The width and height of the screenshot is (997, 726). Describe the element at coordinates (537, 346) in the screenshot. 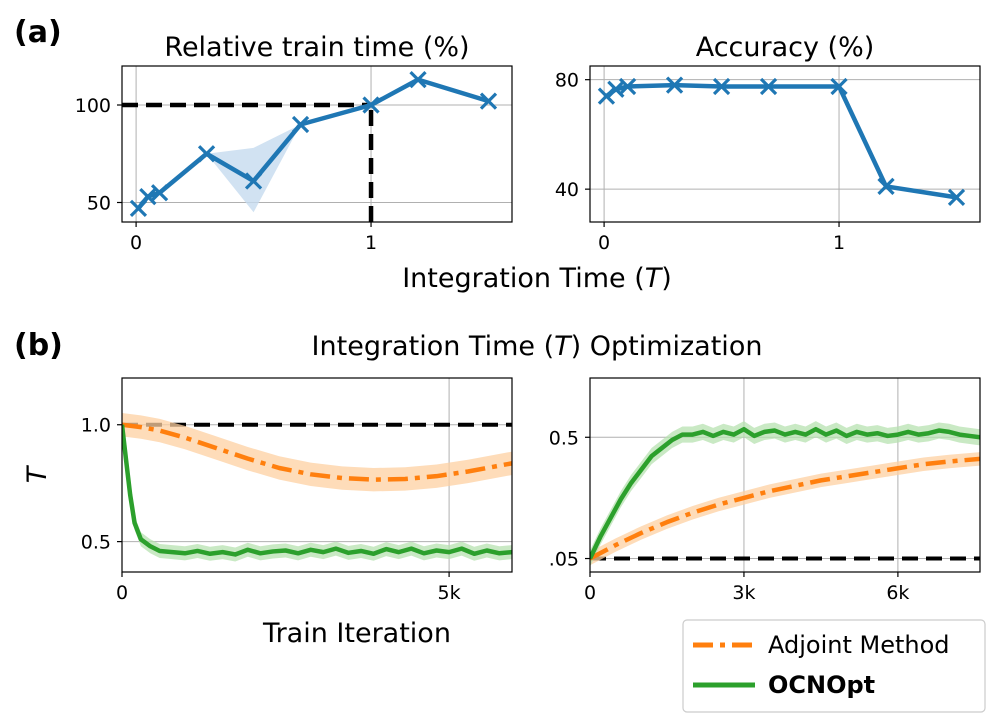

I see `section-b-title: Integration Time (T) Optimization` at that location.